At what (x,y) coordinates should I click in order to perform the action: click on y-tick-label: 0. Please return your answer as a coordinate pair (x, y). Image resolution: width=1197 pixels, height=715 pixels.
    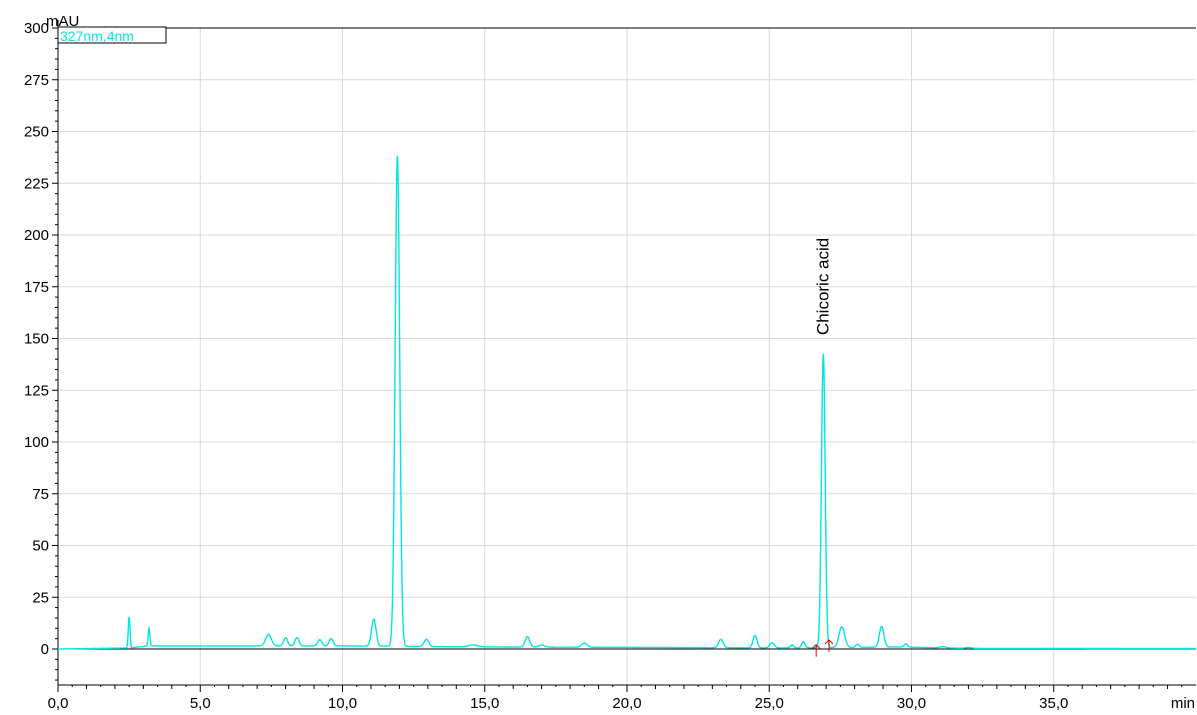
    Looking at the image, I should click on (45, 649).